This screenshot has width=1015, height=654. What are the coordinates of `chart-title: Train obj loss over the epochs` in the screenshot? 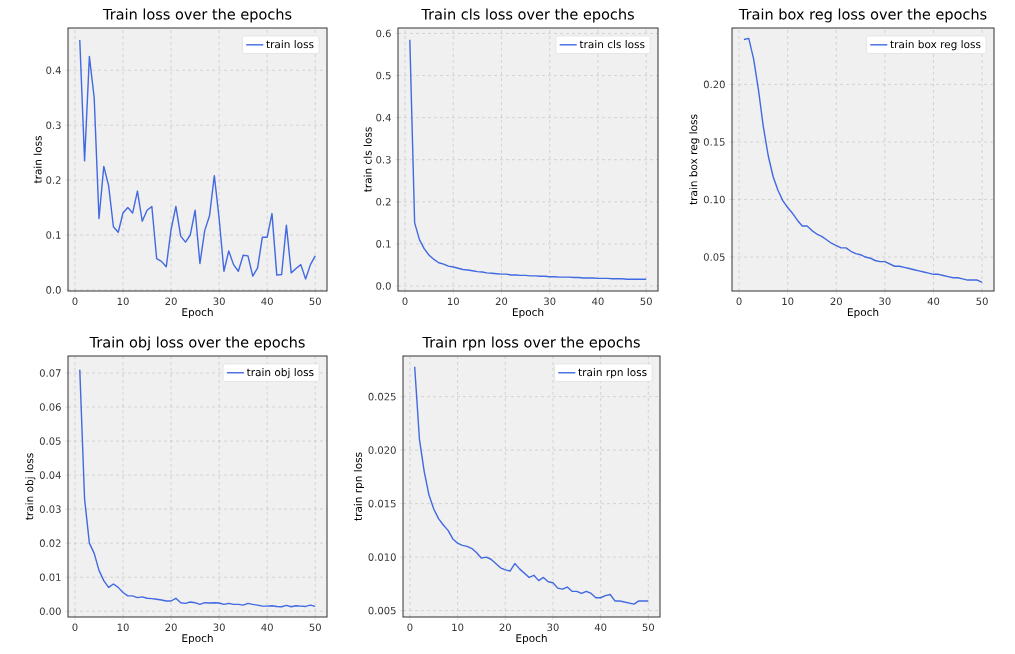 It's located at (197, 343).